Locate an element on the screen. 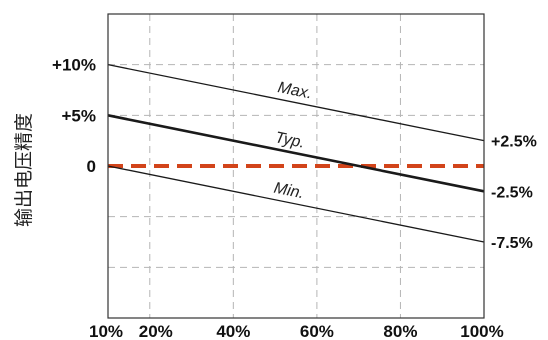 This screenshot has height=340, width=548. y-axis-label: 输出电压精度 is located at coordinates (24, 170).